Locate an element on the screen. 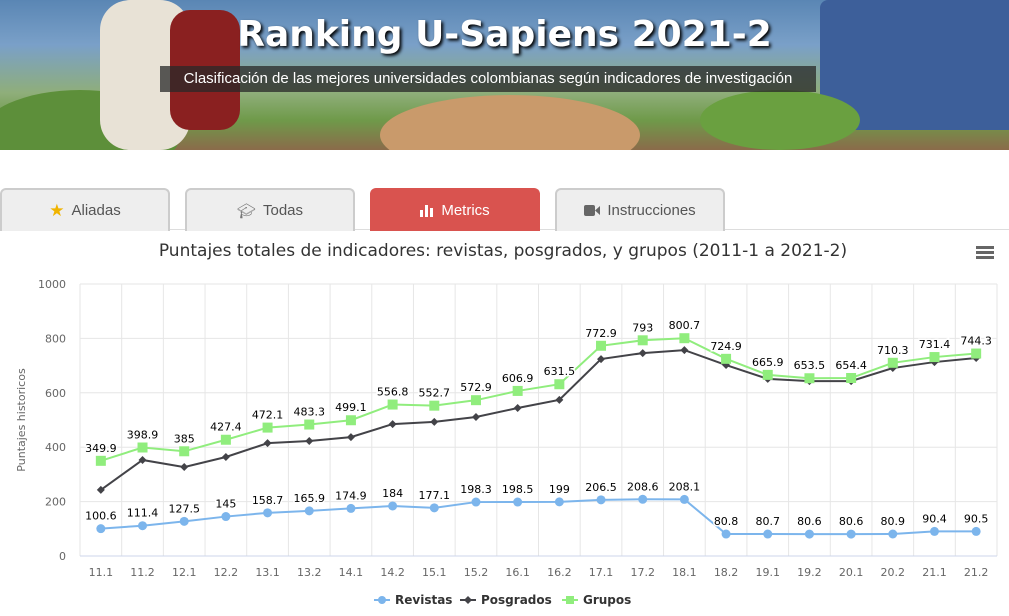  data-label: 90.4 is located at coordinates (934, 518).